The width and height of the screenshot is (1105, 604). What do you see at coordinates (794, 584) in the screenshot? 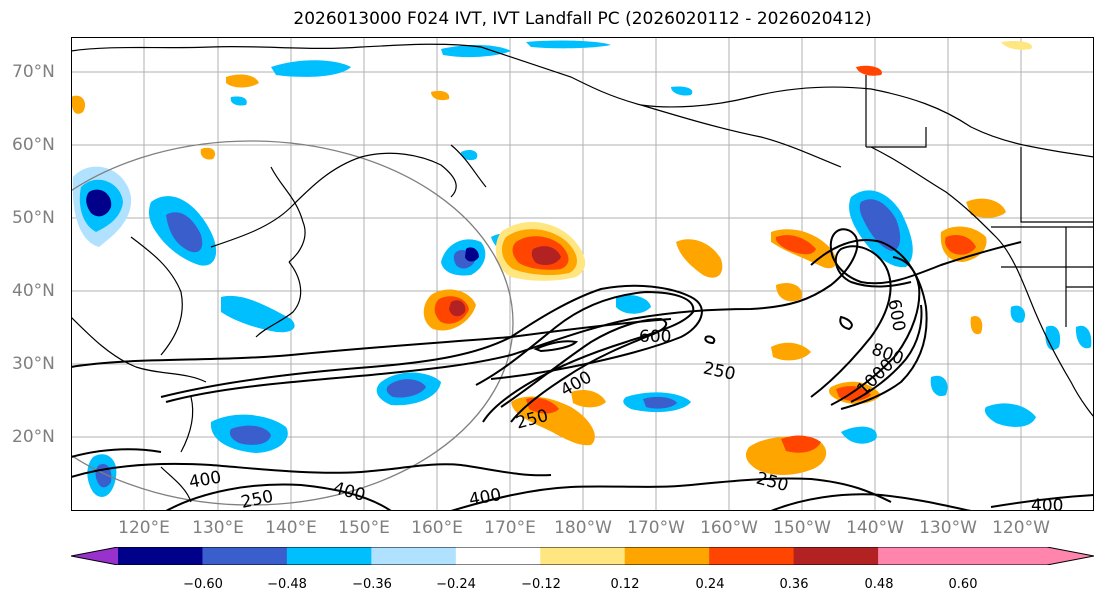
I see `colorbar-tick: 0.36` at bounding box center [794, 584].